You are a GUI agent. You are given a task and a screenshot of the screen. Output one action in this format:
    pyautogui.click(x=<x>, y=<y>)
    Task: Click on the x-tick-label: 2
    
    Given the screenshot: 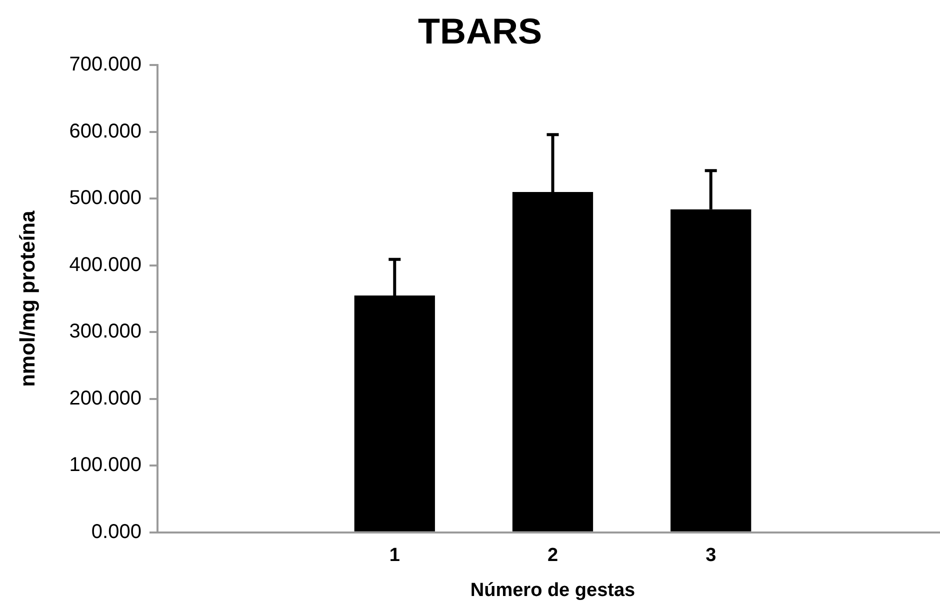 What is the action you would take?
    pyautogui.click(x=552, y=555)
    